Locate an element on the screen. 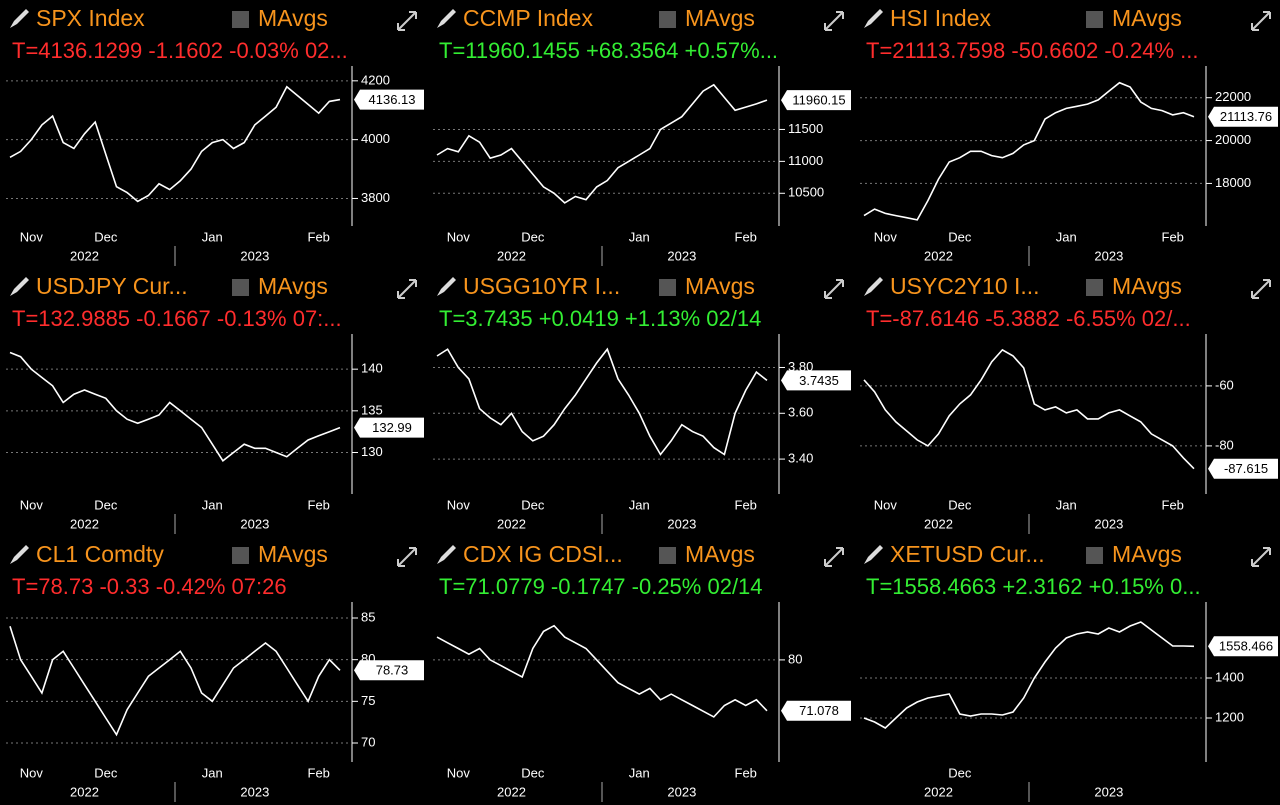 The height and width of the screenshot is (805, 1280). y-tick-label: 4000 is located at coordinates (375, 138).